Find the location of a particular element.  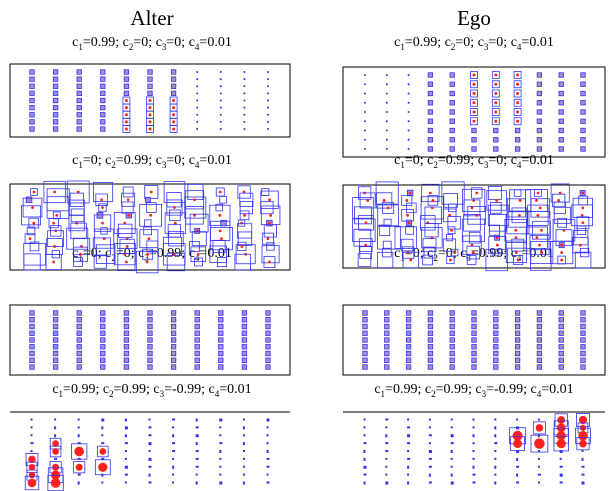

row-caption: c1=0.99; c2=0; c3=0; c4=0.01 is located at coordinates (474, 43).